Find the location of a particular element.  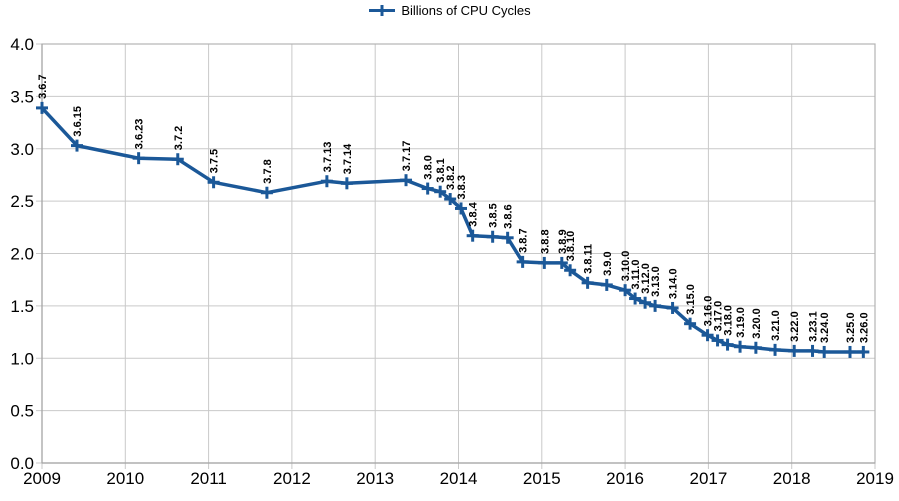

y-tick-label: 3.0 is located at coordinates (22, 149).